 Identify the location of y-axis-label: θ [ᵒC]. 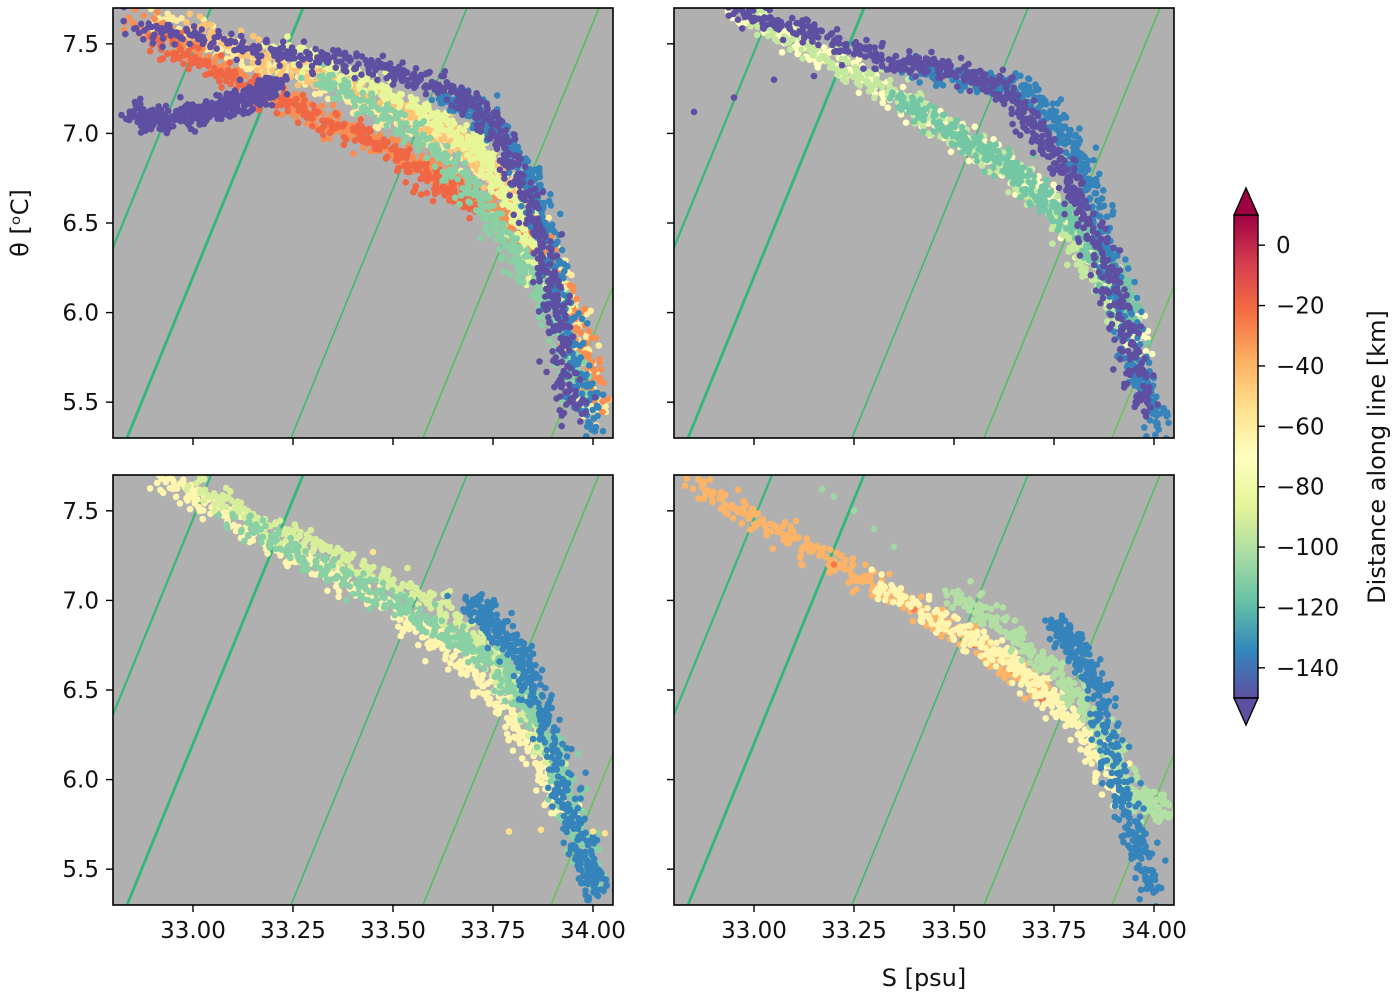
(20, 223).